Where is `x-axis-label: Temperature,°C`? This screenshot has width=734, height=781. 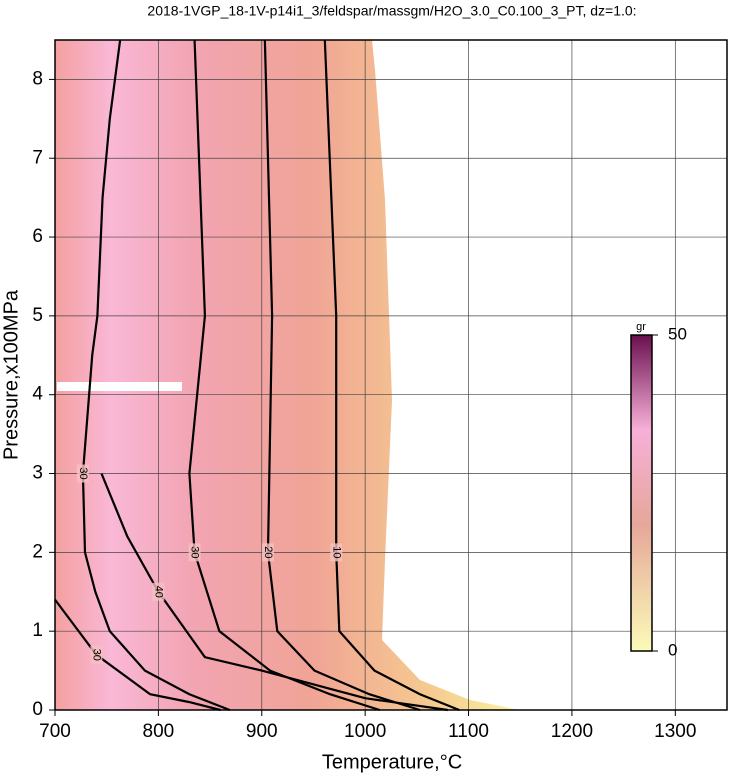
x-axis-label: Temperature,°C is located at coordinates (392, 762).